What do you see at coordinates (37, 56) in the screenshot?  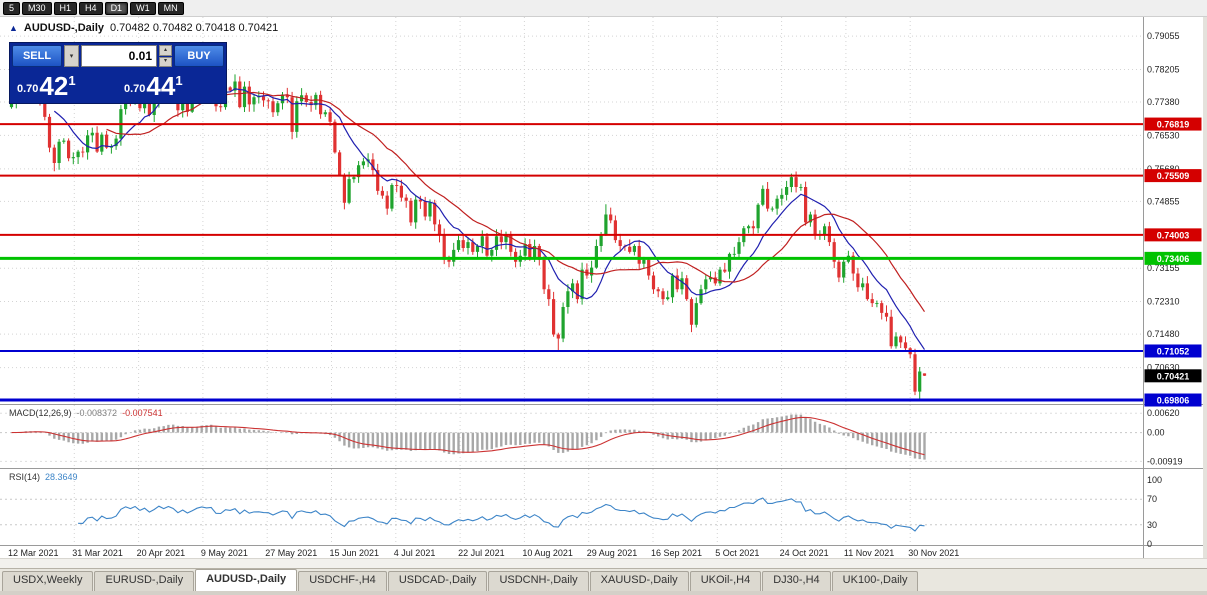 I see `sell-button: SELL` at bounding box center [37, 56].